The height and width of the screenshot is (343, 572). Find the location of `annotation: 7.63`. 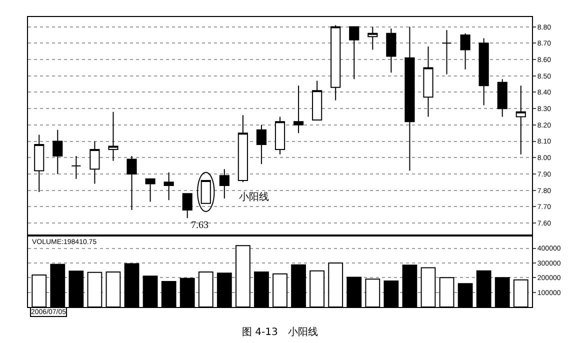

annotation: 7.63 is located at coordinates (199, 225).